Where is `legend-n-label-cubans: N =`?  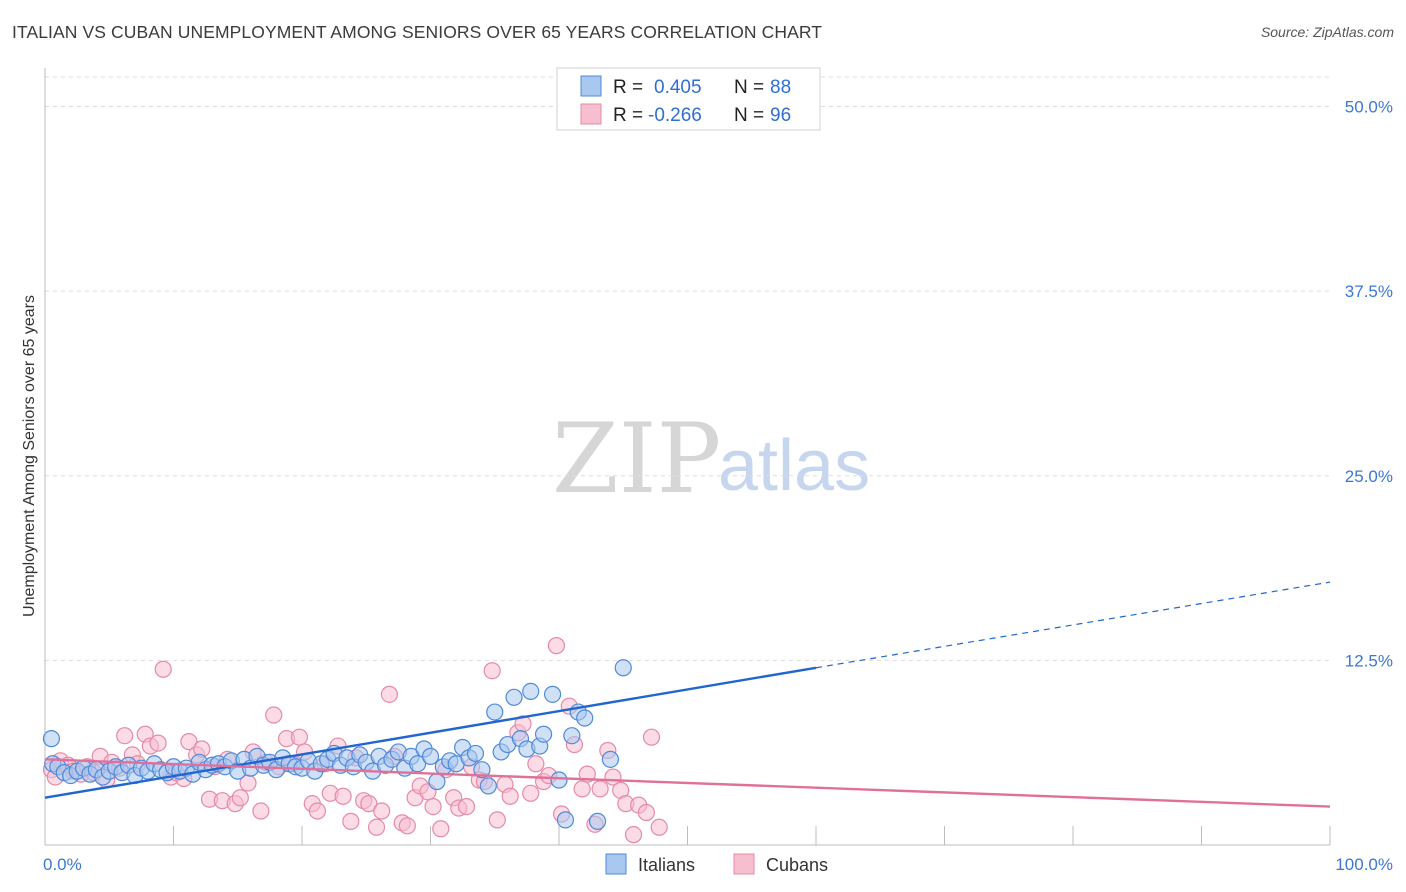 legend-n-label-cubans: N = is located at coordinates (749, 115).